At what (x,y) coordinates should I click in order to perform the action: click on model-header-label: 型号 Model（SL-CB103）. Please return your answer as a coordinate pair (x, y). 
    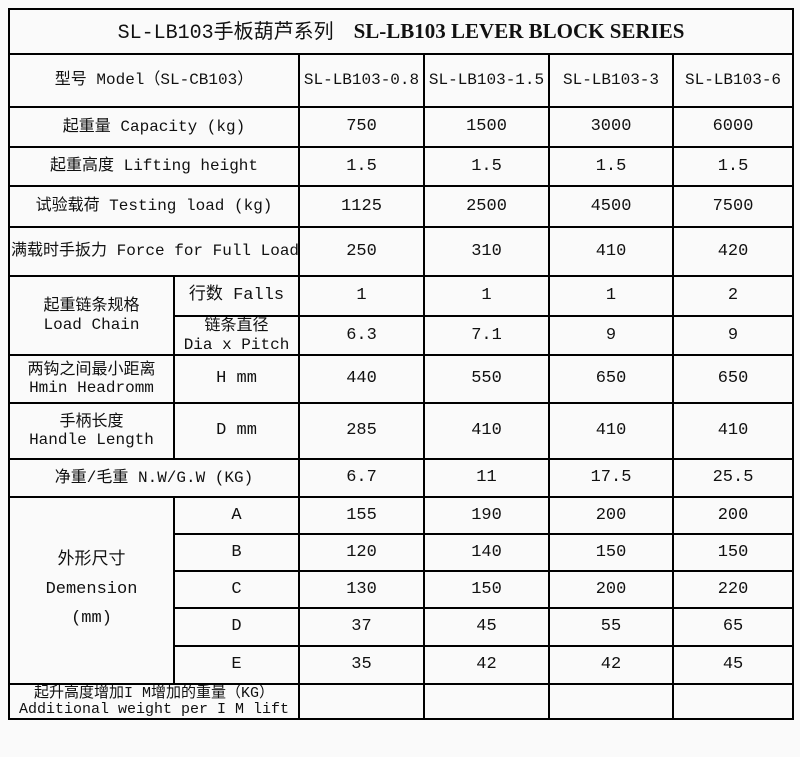
    Looking at the image, I should click on (154, 80).